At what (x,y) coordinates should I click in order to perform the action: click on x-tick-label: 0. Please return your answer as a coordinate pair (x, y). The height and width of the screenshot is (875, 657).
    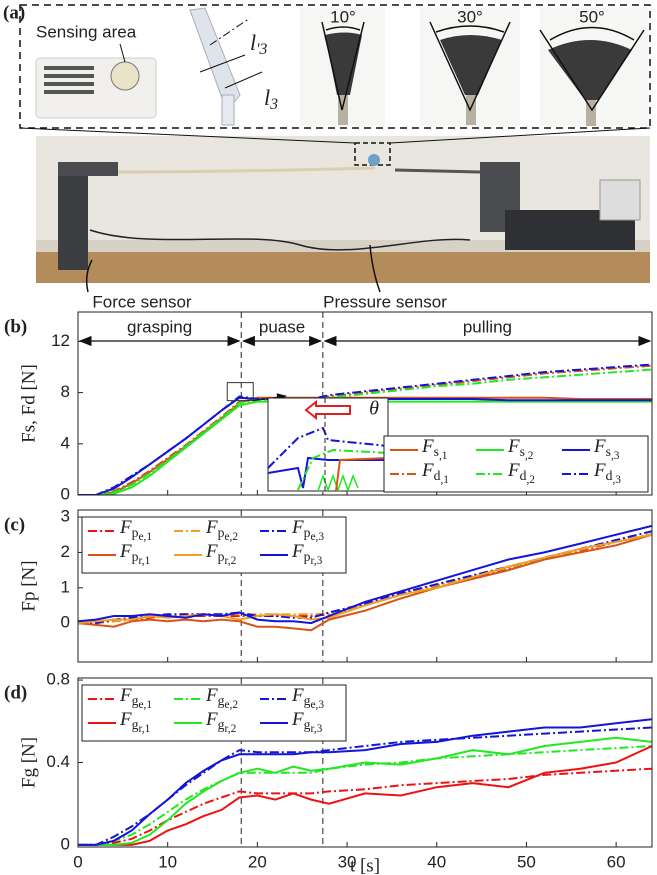
    Looking at the image, I should click on (77, 861).